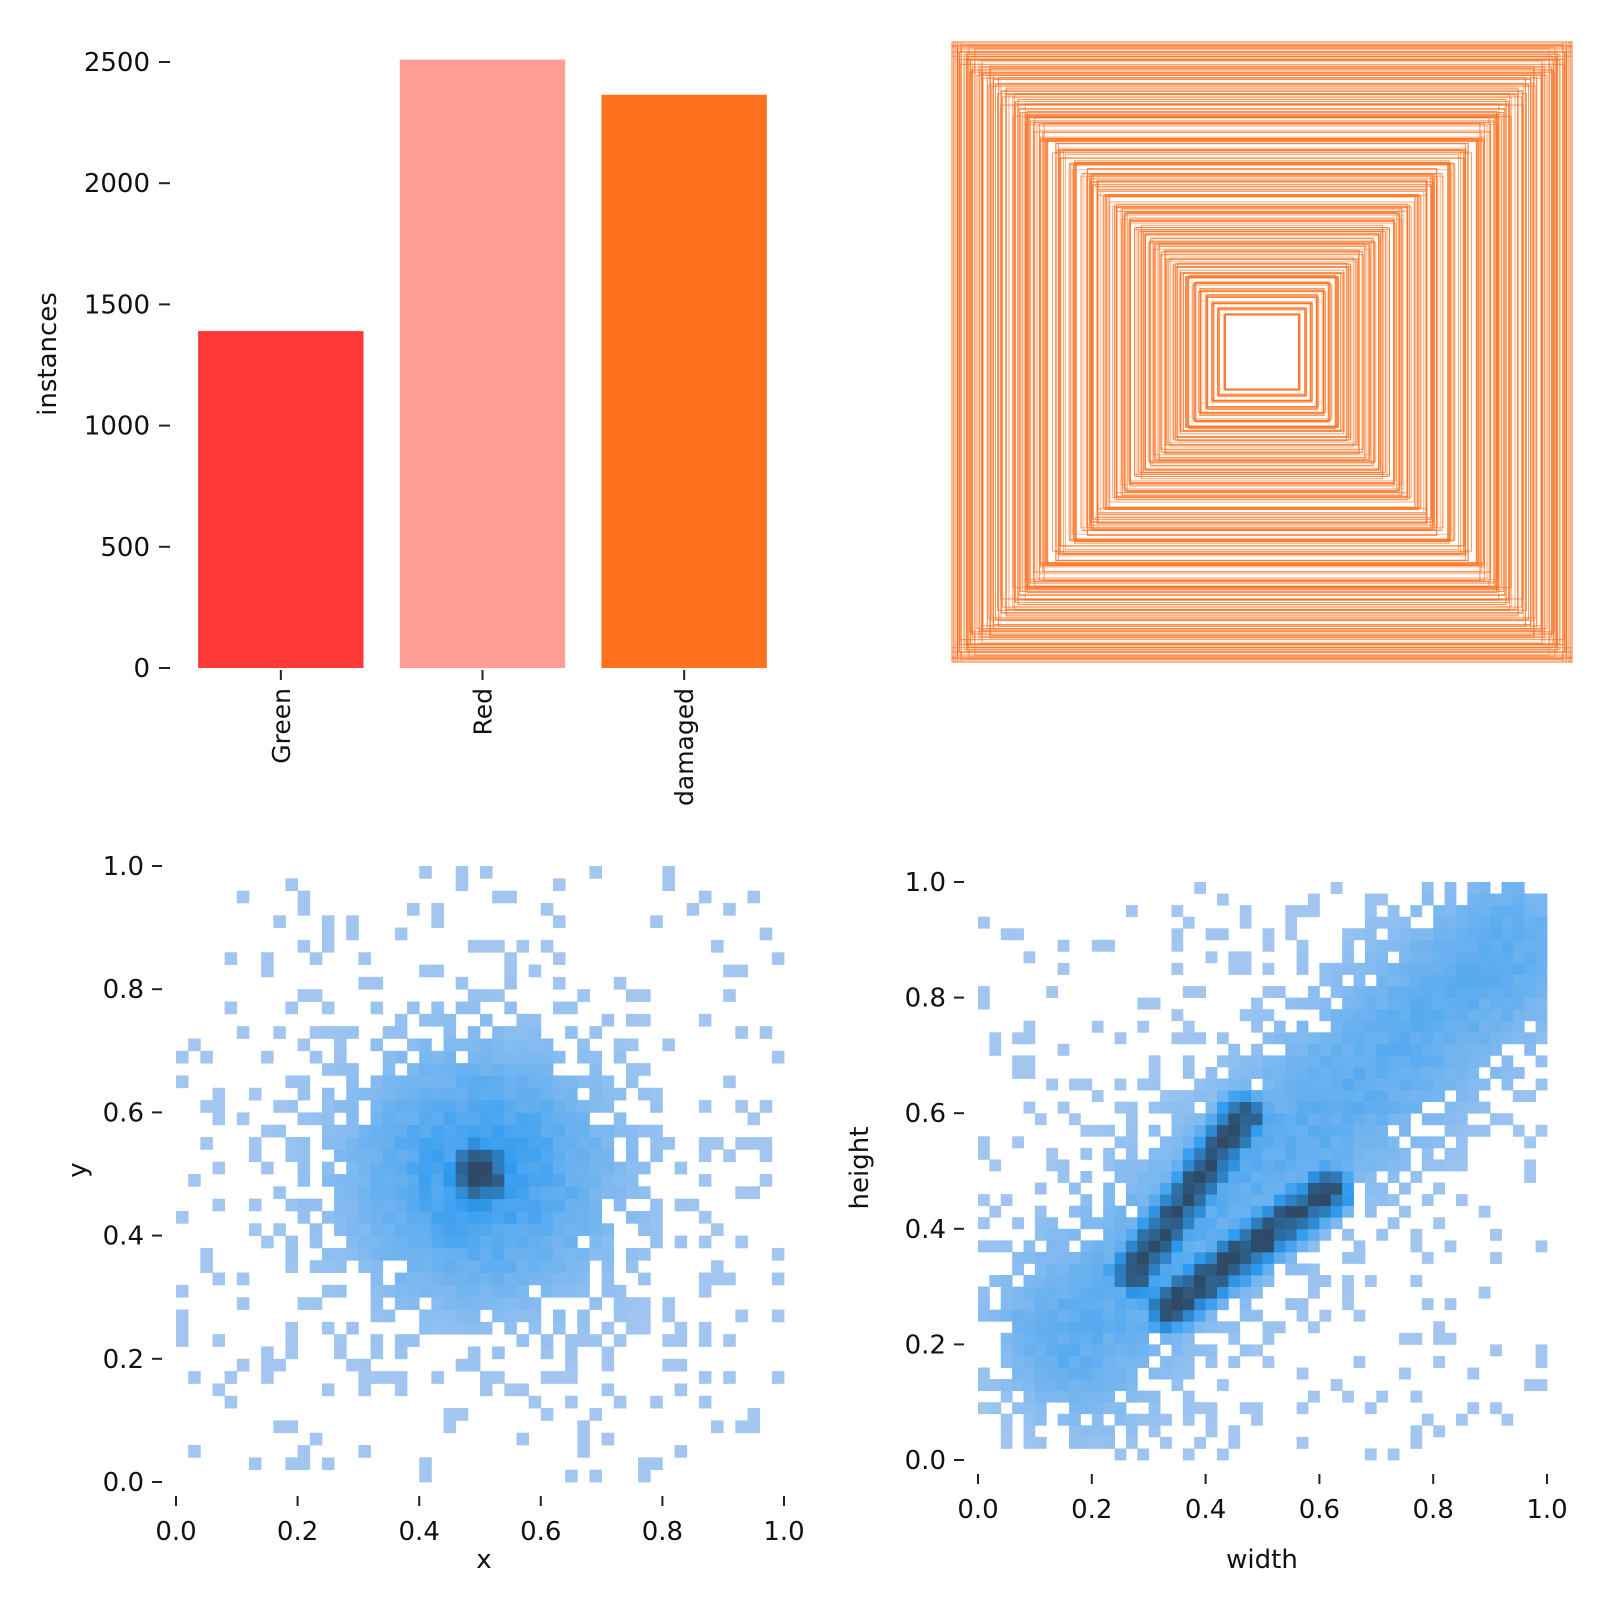 The width and height of the screenshot is (1600, 1600). What do you see at coordinates (1091, 1510) in the screenshot?
I see `hist-xtick-label: 0.2` at bounding box center [1091, 1510].